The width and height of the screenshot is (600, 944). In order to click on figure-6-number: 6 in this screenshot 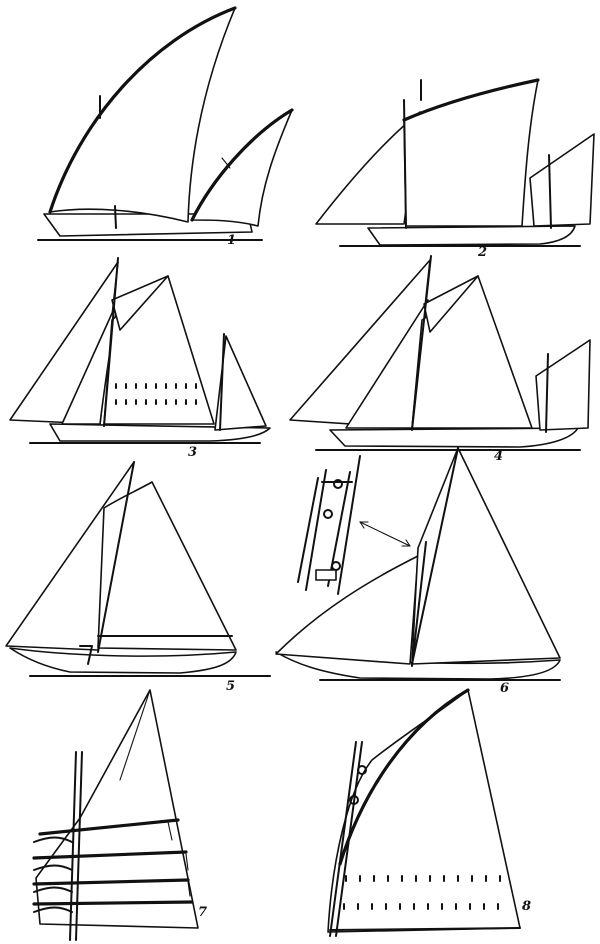, I will do `click(504, 688)`.